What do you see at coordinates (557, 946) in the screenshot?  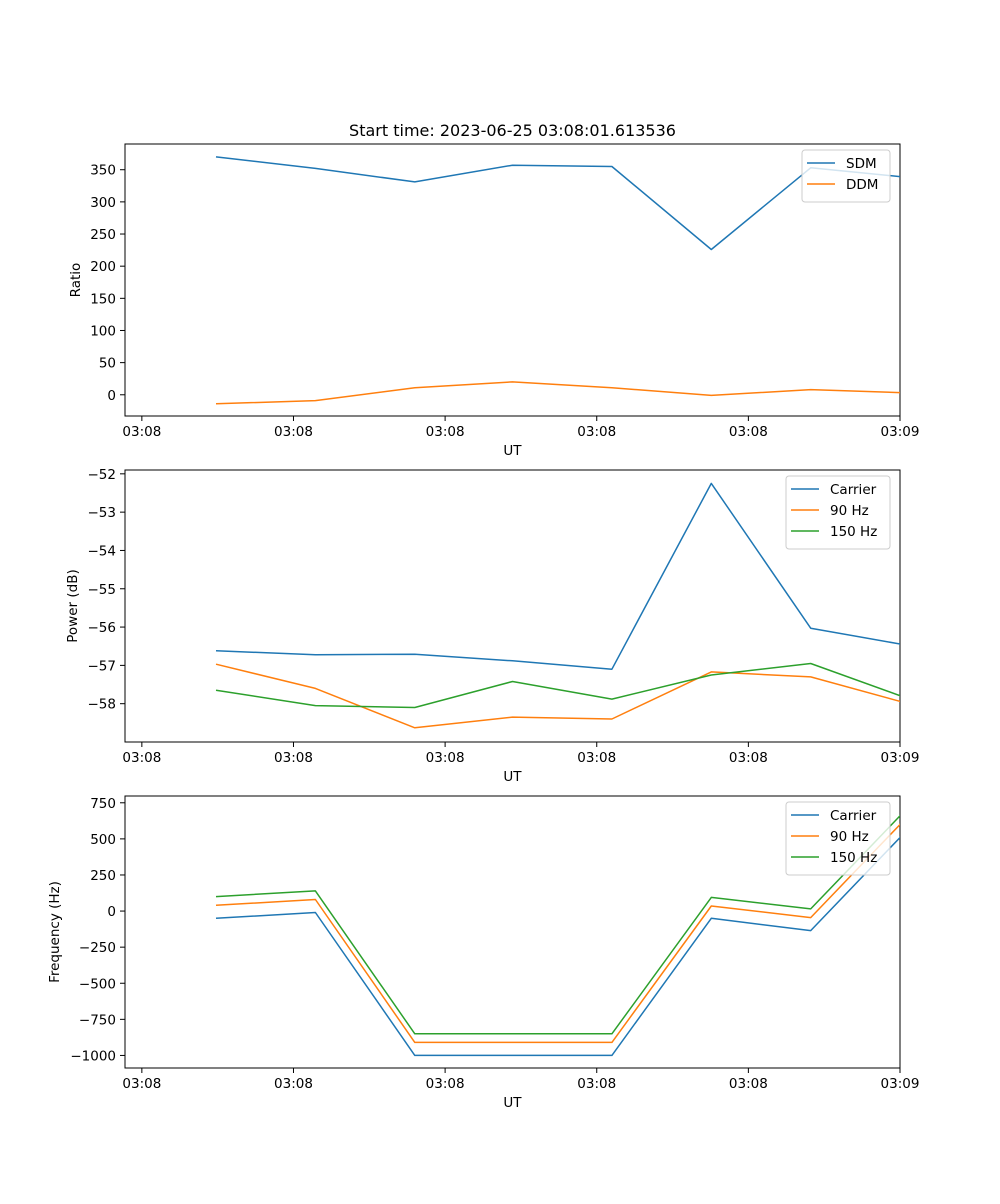 I see `frequency-series-carrier-line` at bounding box center [557, 946].